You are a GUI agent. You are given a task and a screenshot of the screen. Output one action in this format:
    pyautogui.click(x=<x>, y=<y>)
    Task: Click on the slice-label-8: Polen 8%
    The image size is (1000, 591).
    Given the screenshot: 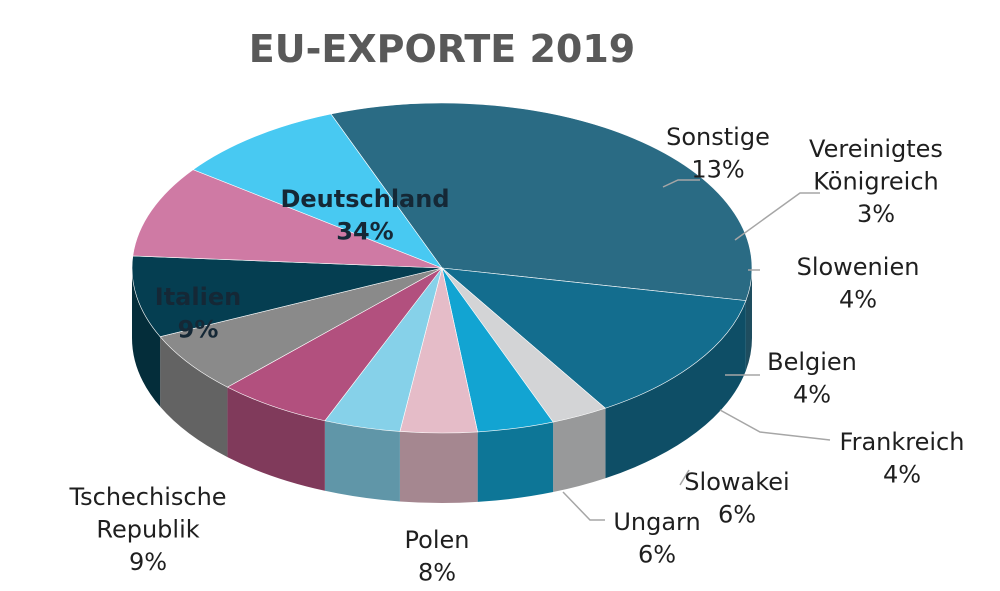 What is the action you would take?
    pyautogui.click(x=437, y=556)
    